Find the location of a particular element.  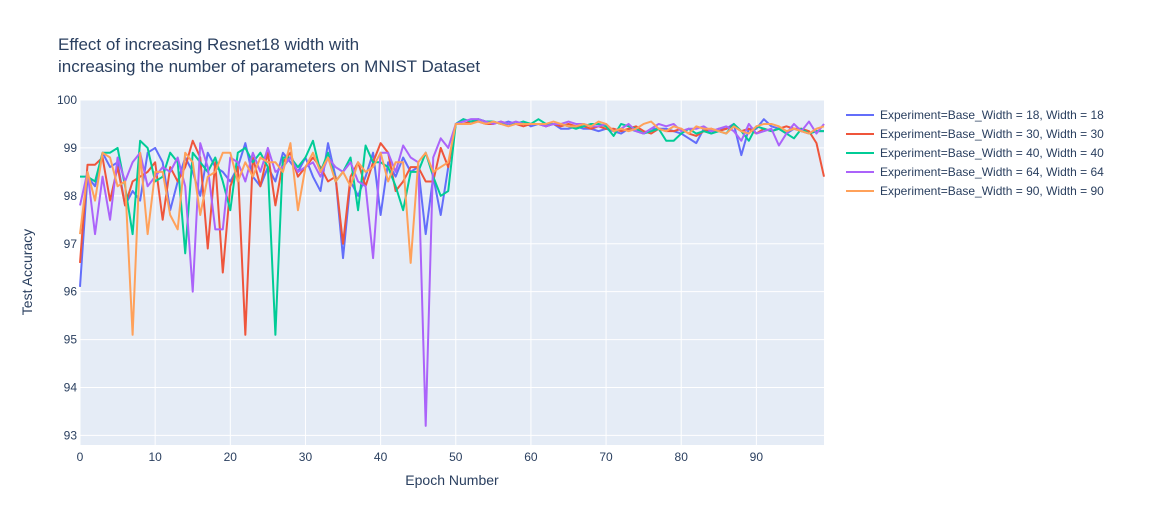

legend-label: Experiment=Base_Width = 18, Width = 18 is located at coordinates (992, 115).